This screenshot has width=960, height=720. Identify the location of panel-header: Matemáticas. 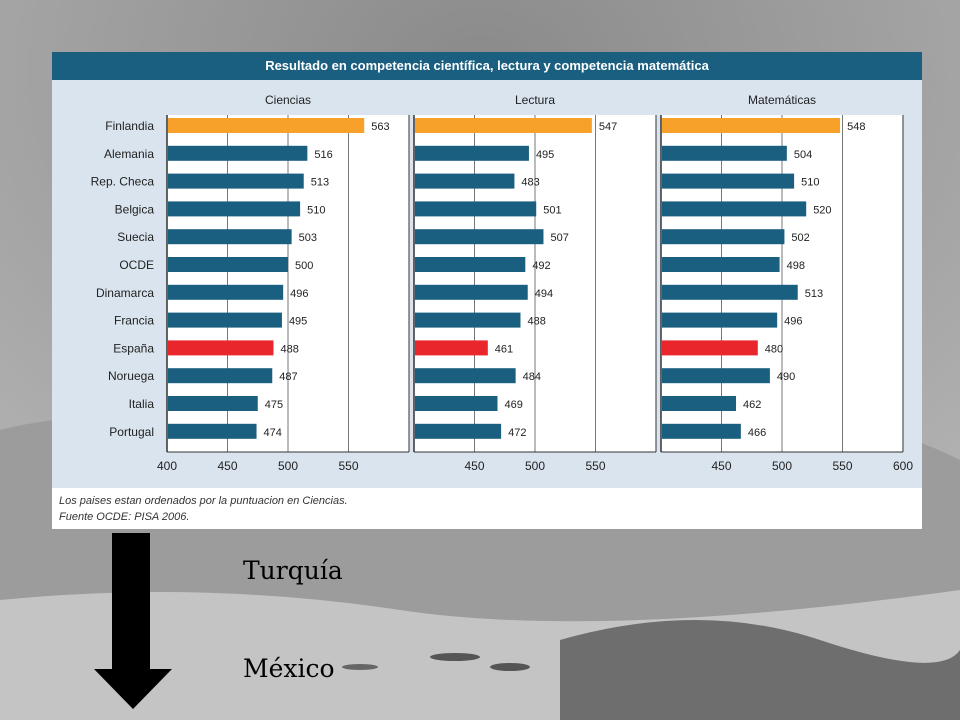
(782, 100).